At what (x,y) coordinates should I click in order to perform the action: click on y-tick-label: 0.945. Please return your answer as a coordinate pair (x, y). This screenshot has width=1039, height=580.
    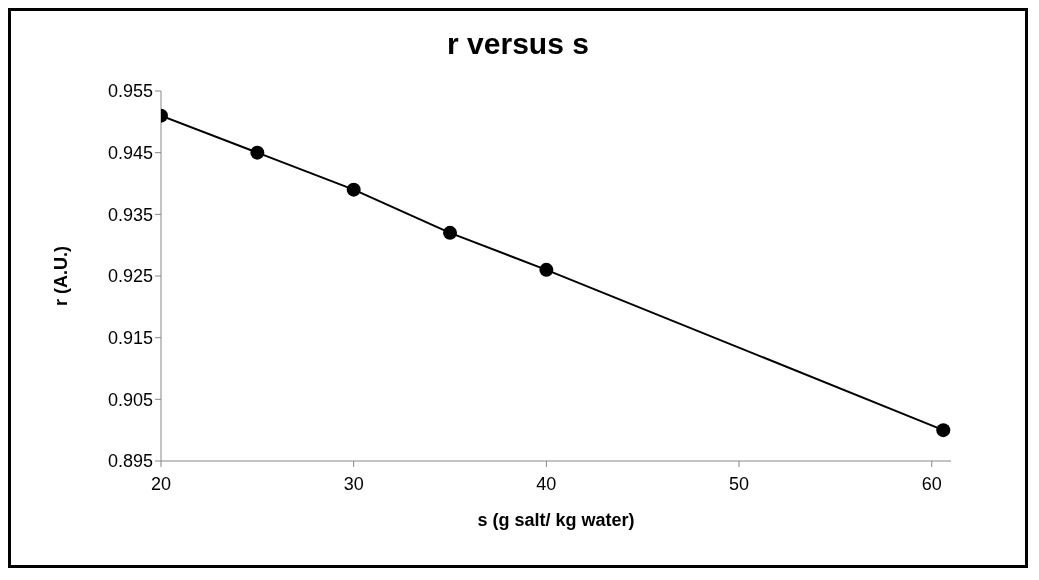
    Looking at the image, I should click on (130, 153).